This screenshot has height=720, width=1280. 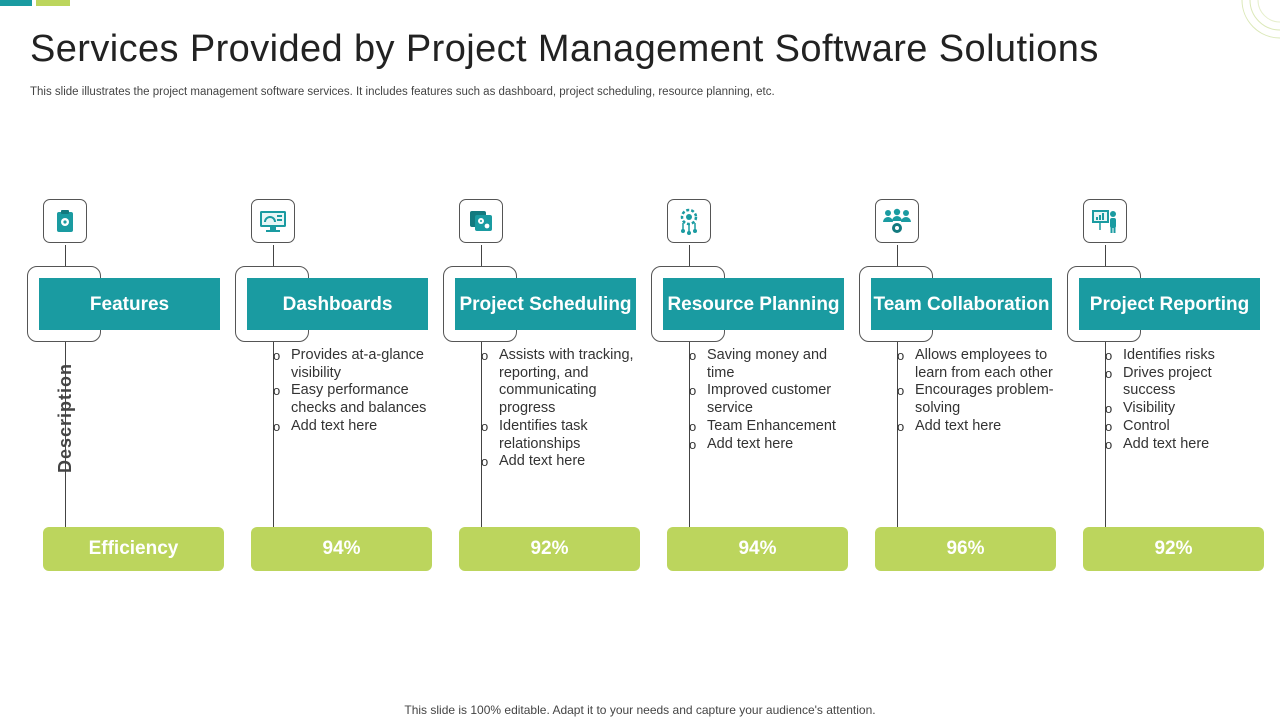 What do you see at coordinates (1184, 427) in the screenshot?
I see `description-item: Control` at bounding box center [1184, 427].